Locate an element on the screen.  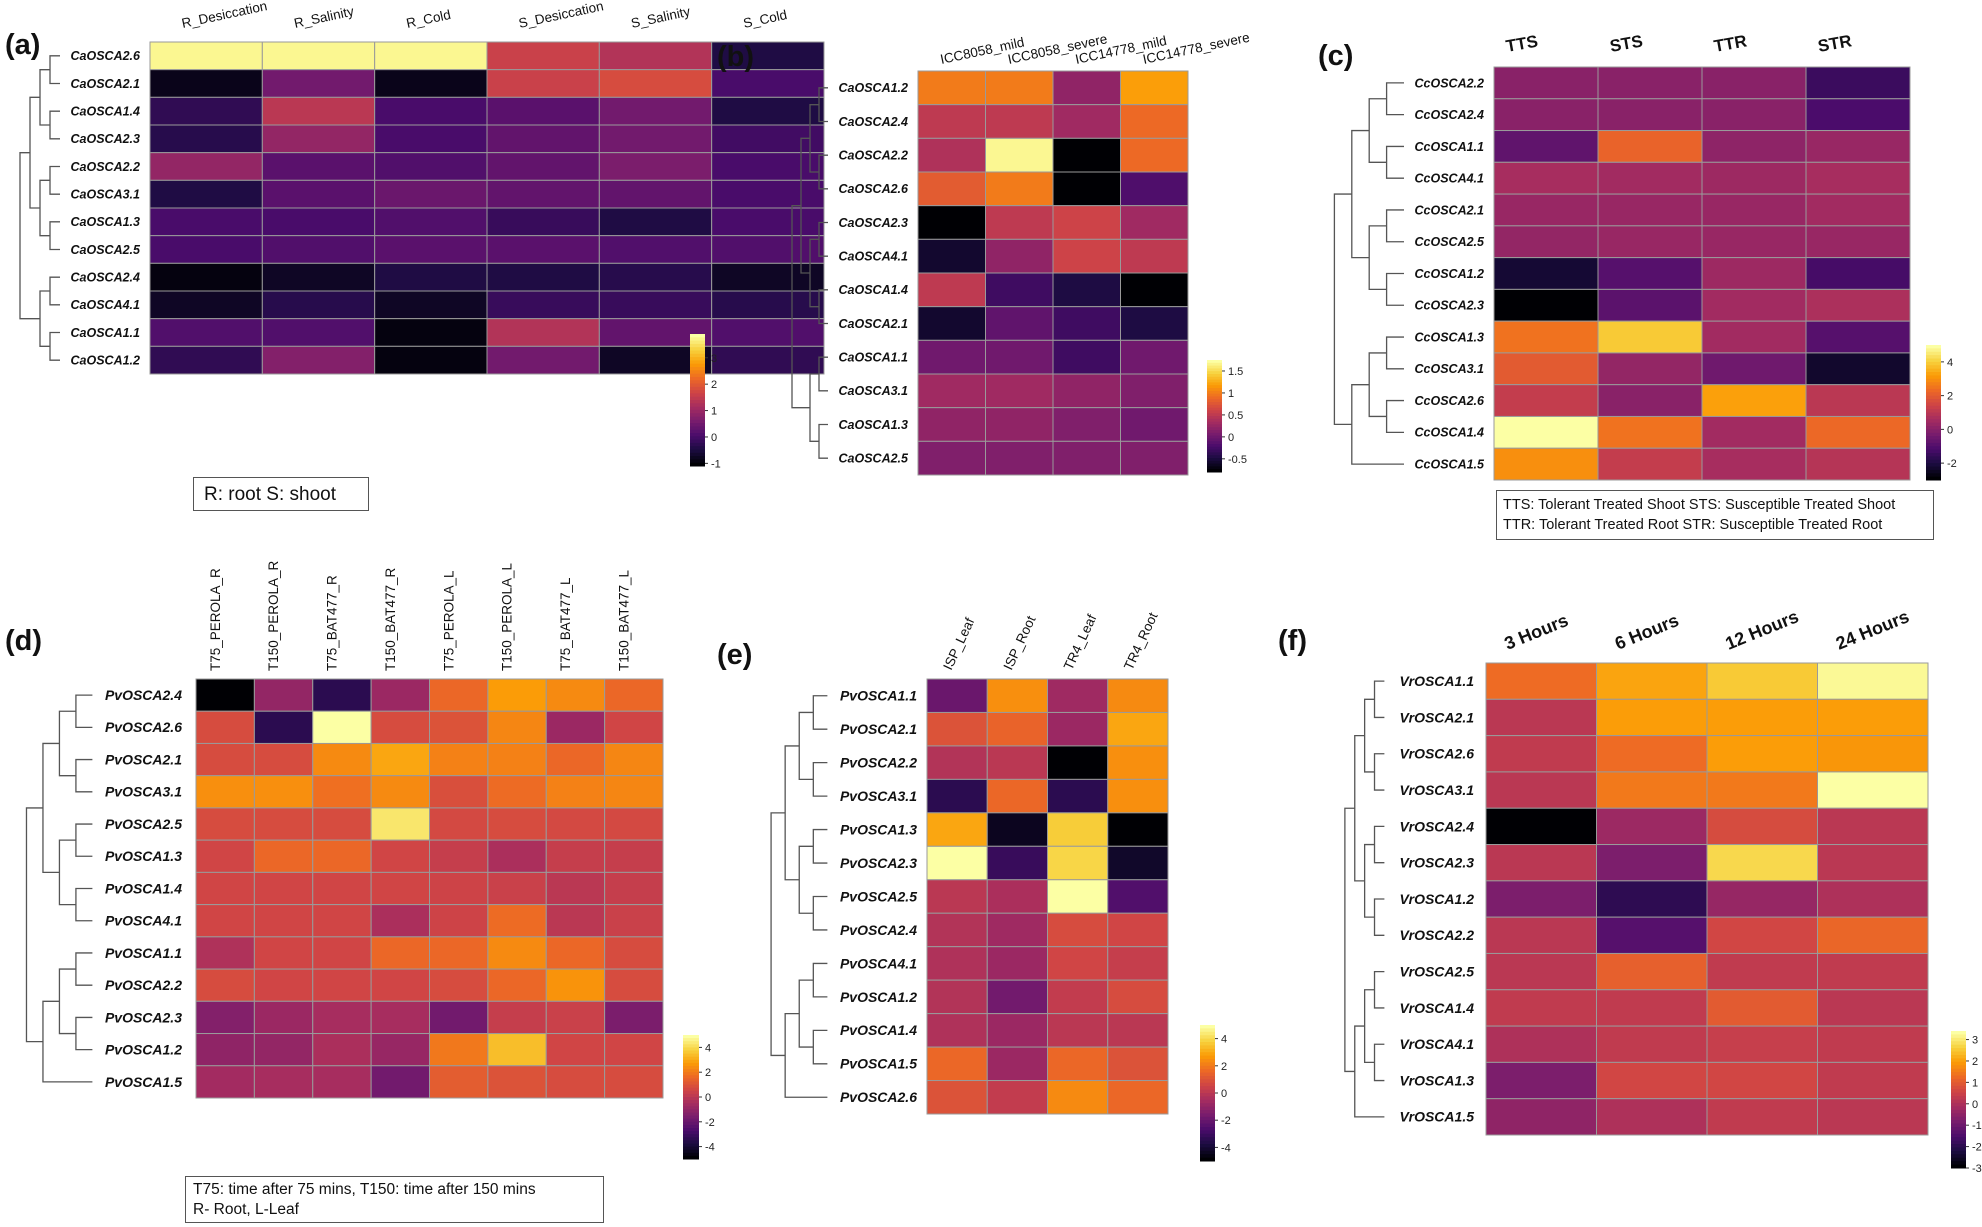
row-label-a-0: CaOSCA2.6 is located at coordinates (106, 56).